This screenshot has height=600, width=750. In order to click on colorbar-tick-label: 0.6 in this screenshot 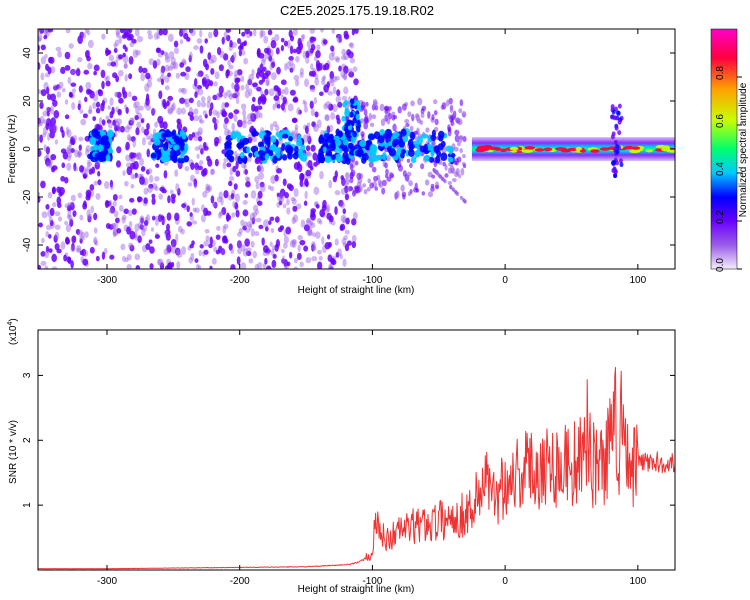, I will do `click(720, 121)`.